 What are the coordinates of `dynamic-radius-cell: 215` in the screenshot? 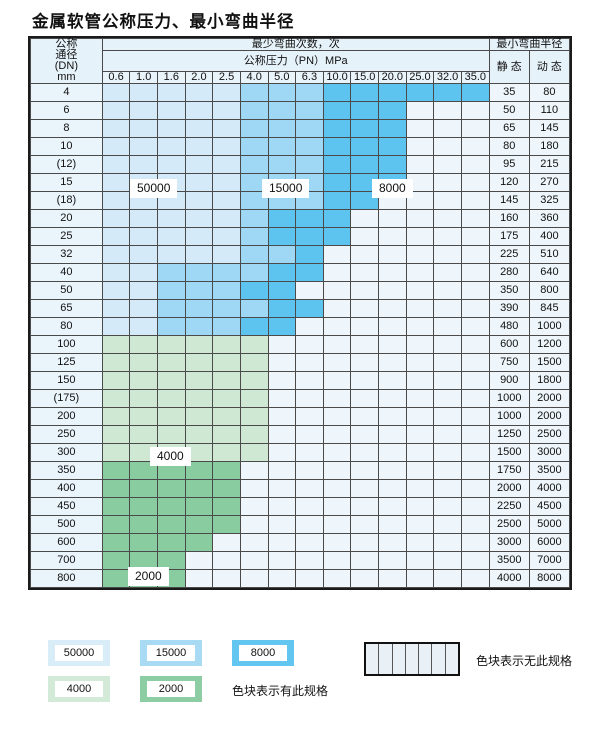 It's located at (549, 164).